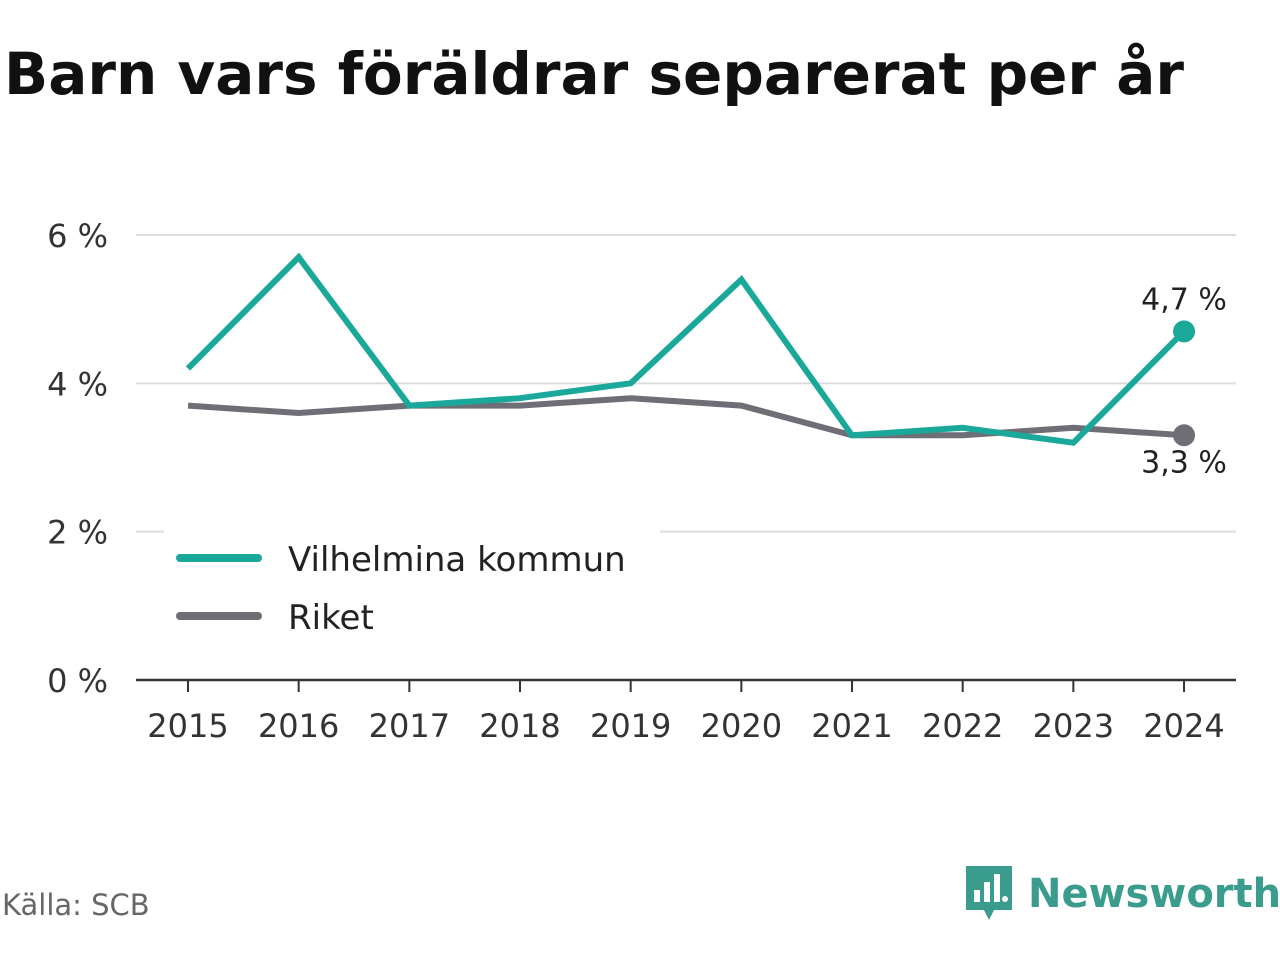  What do you see at coordinates (1154, 894) in the screenshot?
I see `newsworthy-logo-text: Newsworthy` at bounding box center [1154, 894].